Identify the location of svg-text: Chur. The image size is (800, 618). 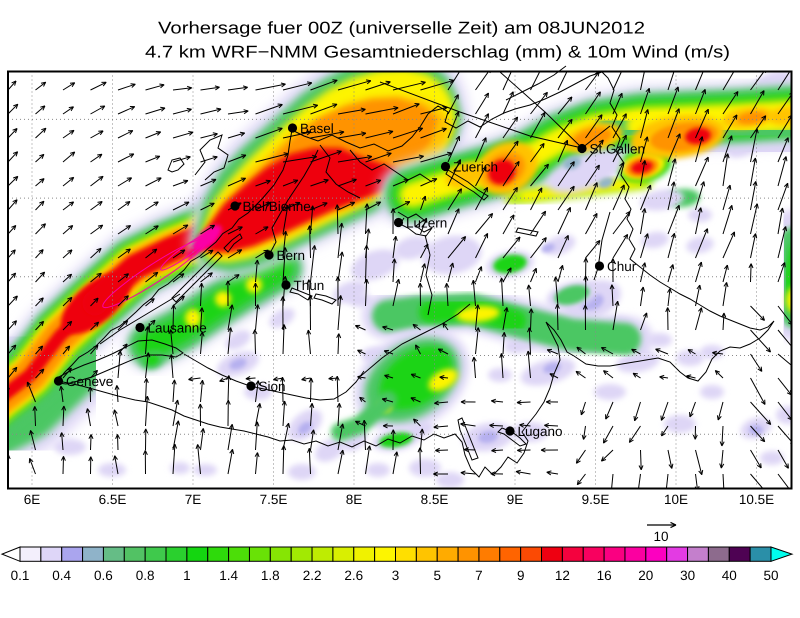
(622, 266).